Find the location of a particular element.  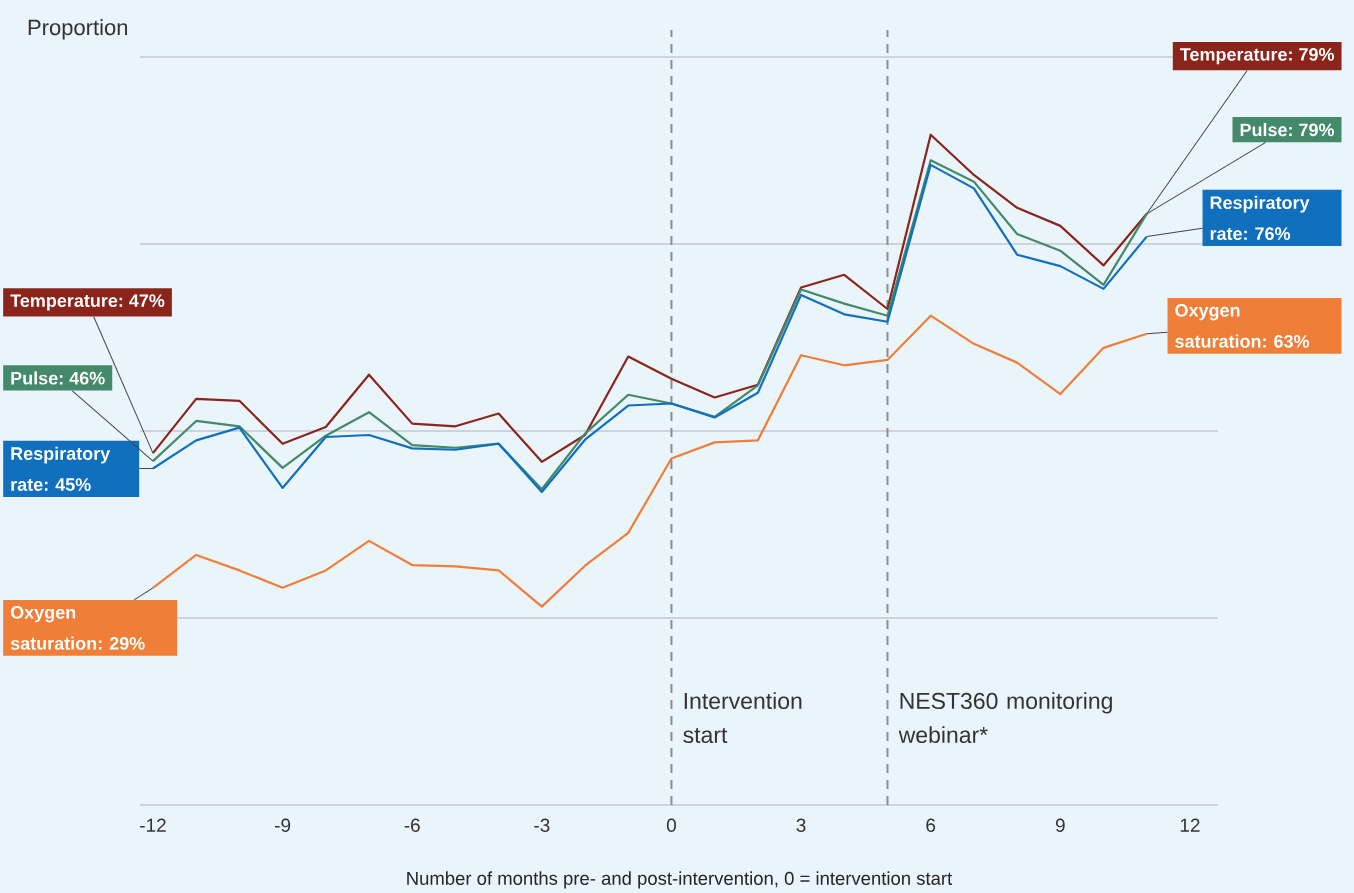

annotation: Oxygen saturation: 63% is located at coordinates (1242, 325).